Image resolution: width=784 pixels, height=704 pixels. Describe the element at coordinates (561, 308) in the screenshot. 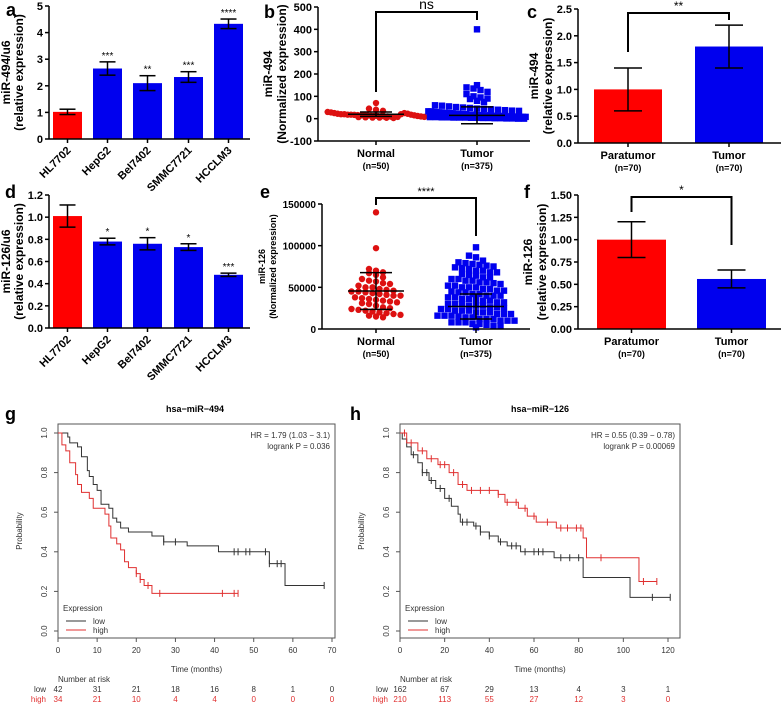

I see `y-tick-label: 0.25` at that location.